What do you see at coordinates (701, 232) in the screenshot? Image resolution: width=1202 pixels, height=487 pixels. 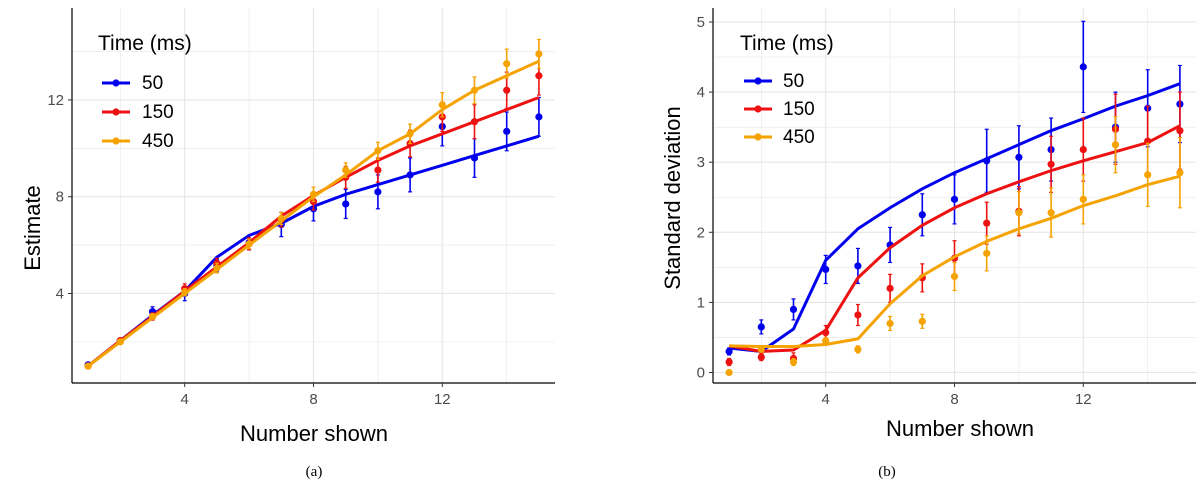 I see `y-tick-label: 2` at bounding box center [701, 232].